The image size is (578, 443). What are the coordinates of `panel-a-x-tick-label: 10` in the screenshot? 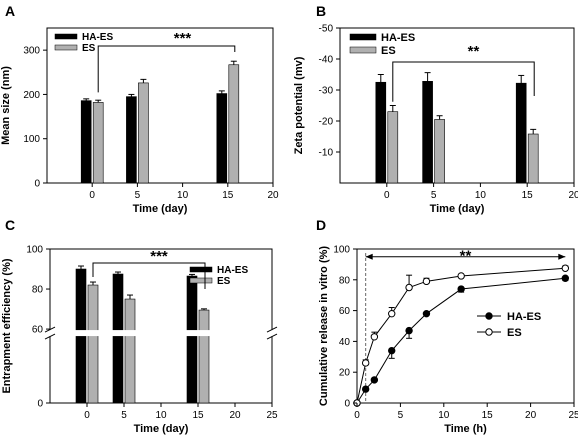 It's located at (183, 195).